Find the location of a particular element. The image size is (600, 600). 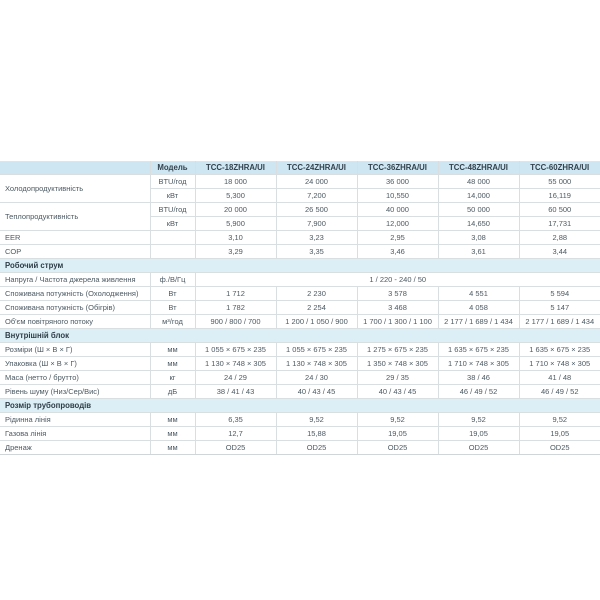

value-cell: 10,550 is located at coordinates (397, 195).